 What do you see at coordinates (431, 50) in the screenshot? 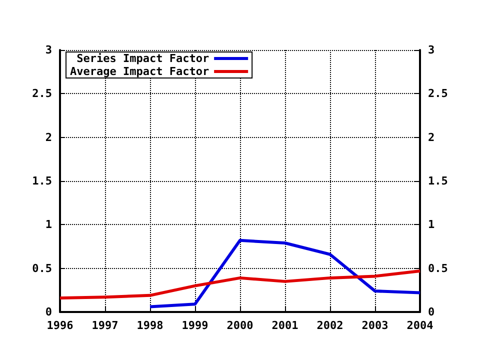
I see `y2-tick-label: 3` at bounding box center [431, 50].